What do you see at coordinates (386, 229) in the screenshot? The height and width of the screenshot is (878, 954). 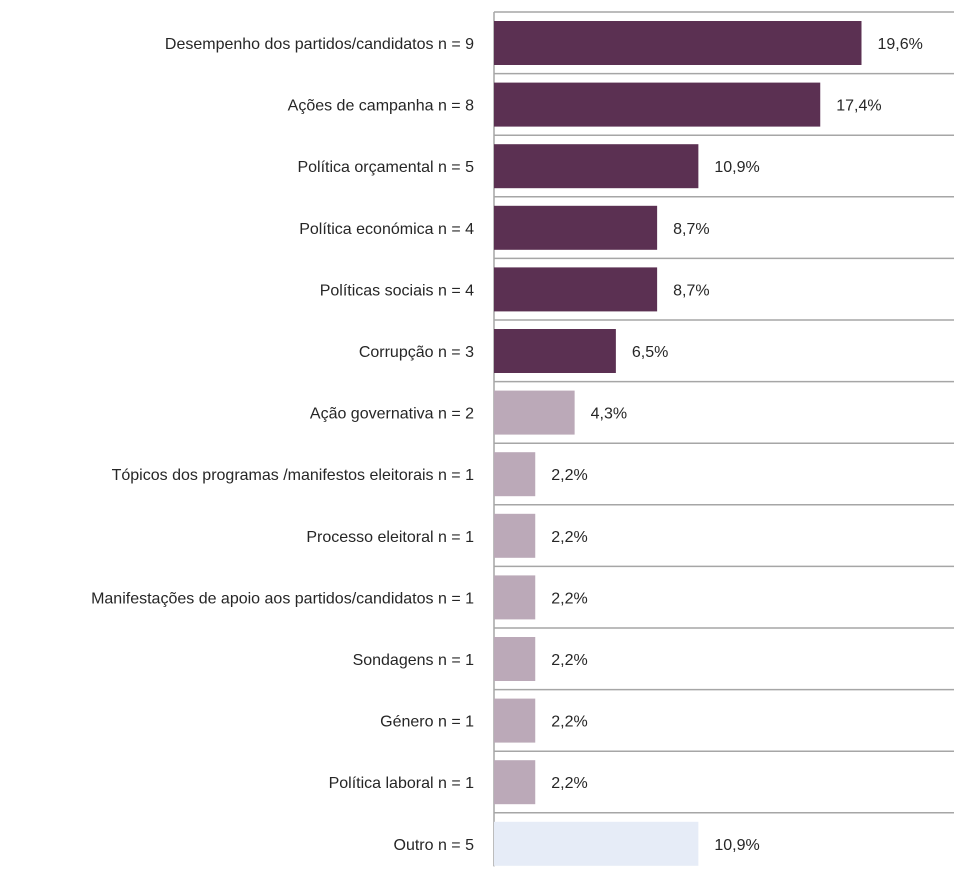 I see `category-label: Política económica n = 4` at bounding box center [386, 229].